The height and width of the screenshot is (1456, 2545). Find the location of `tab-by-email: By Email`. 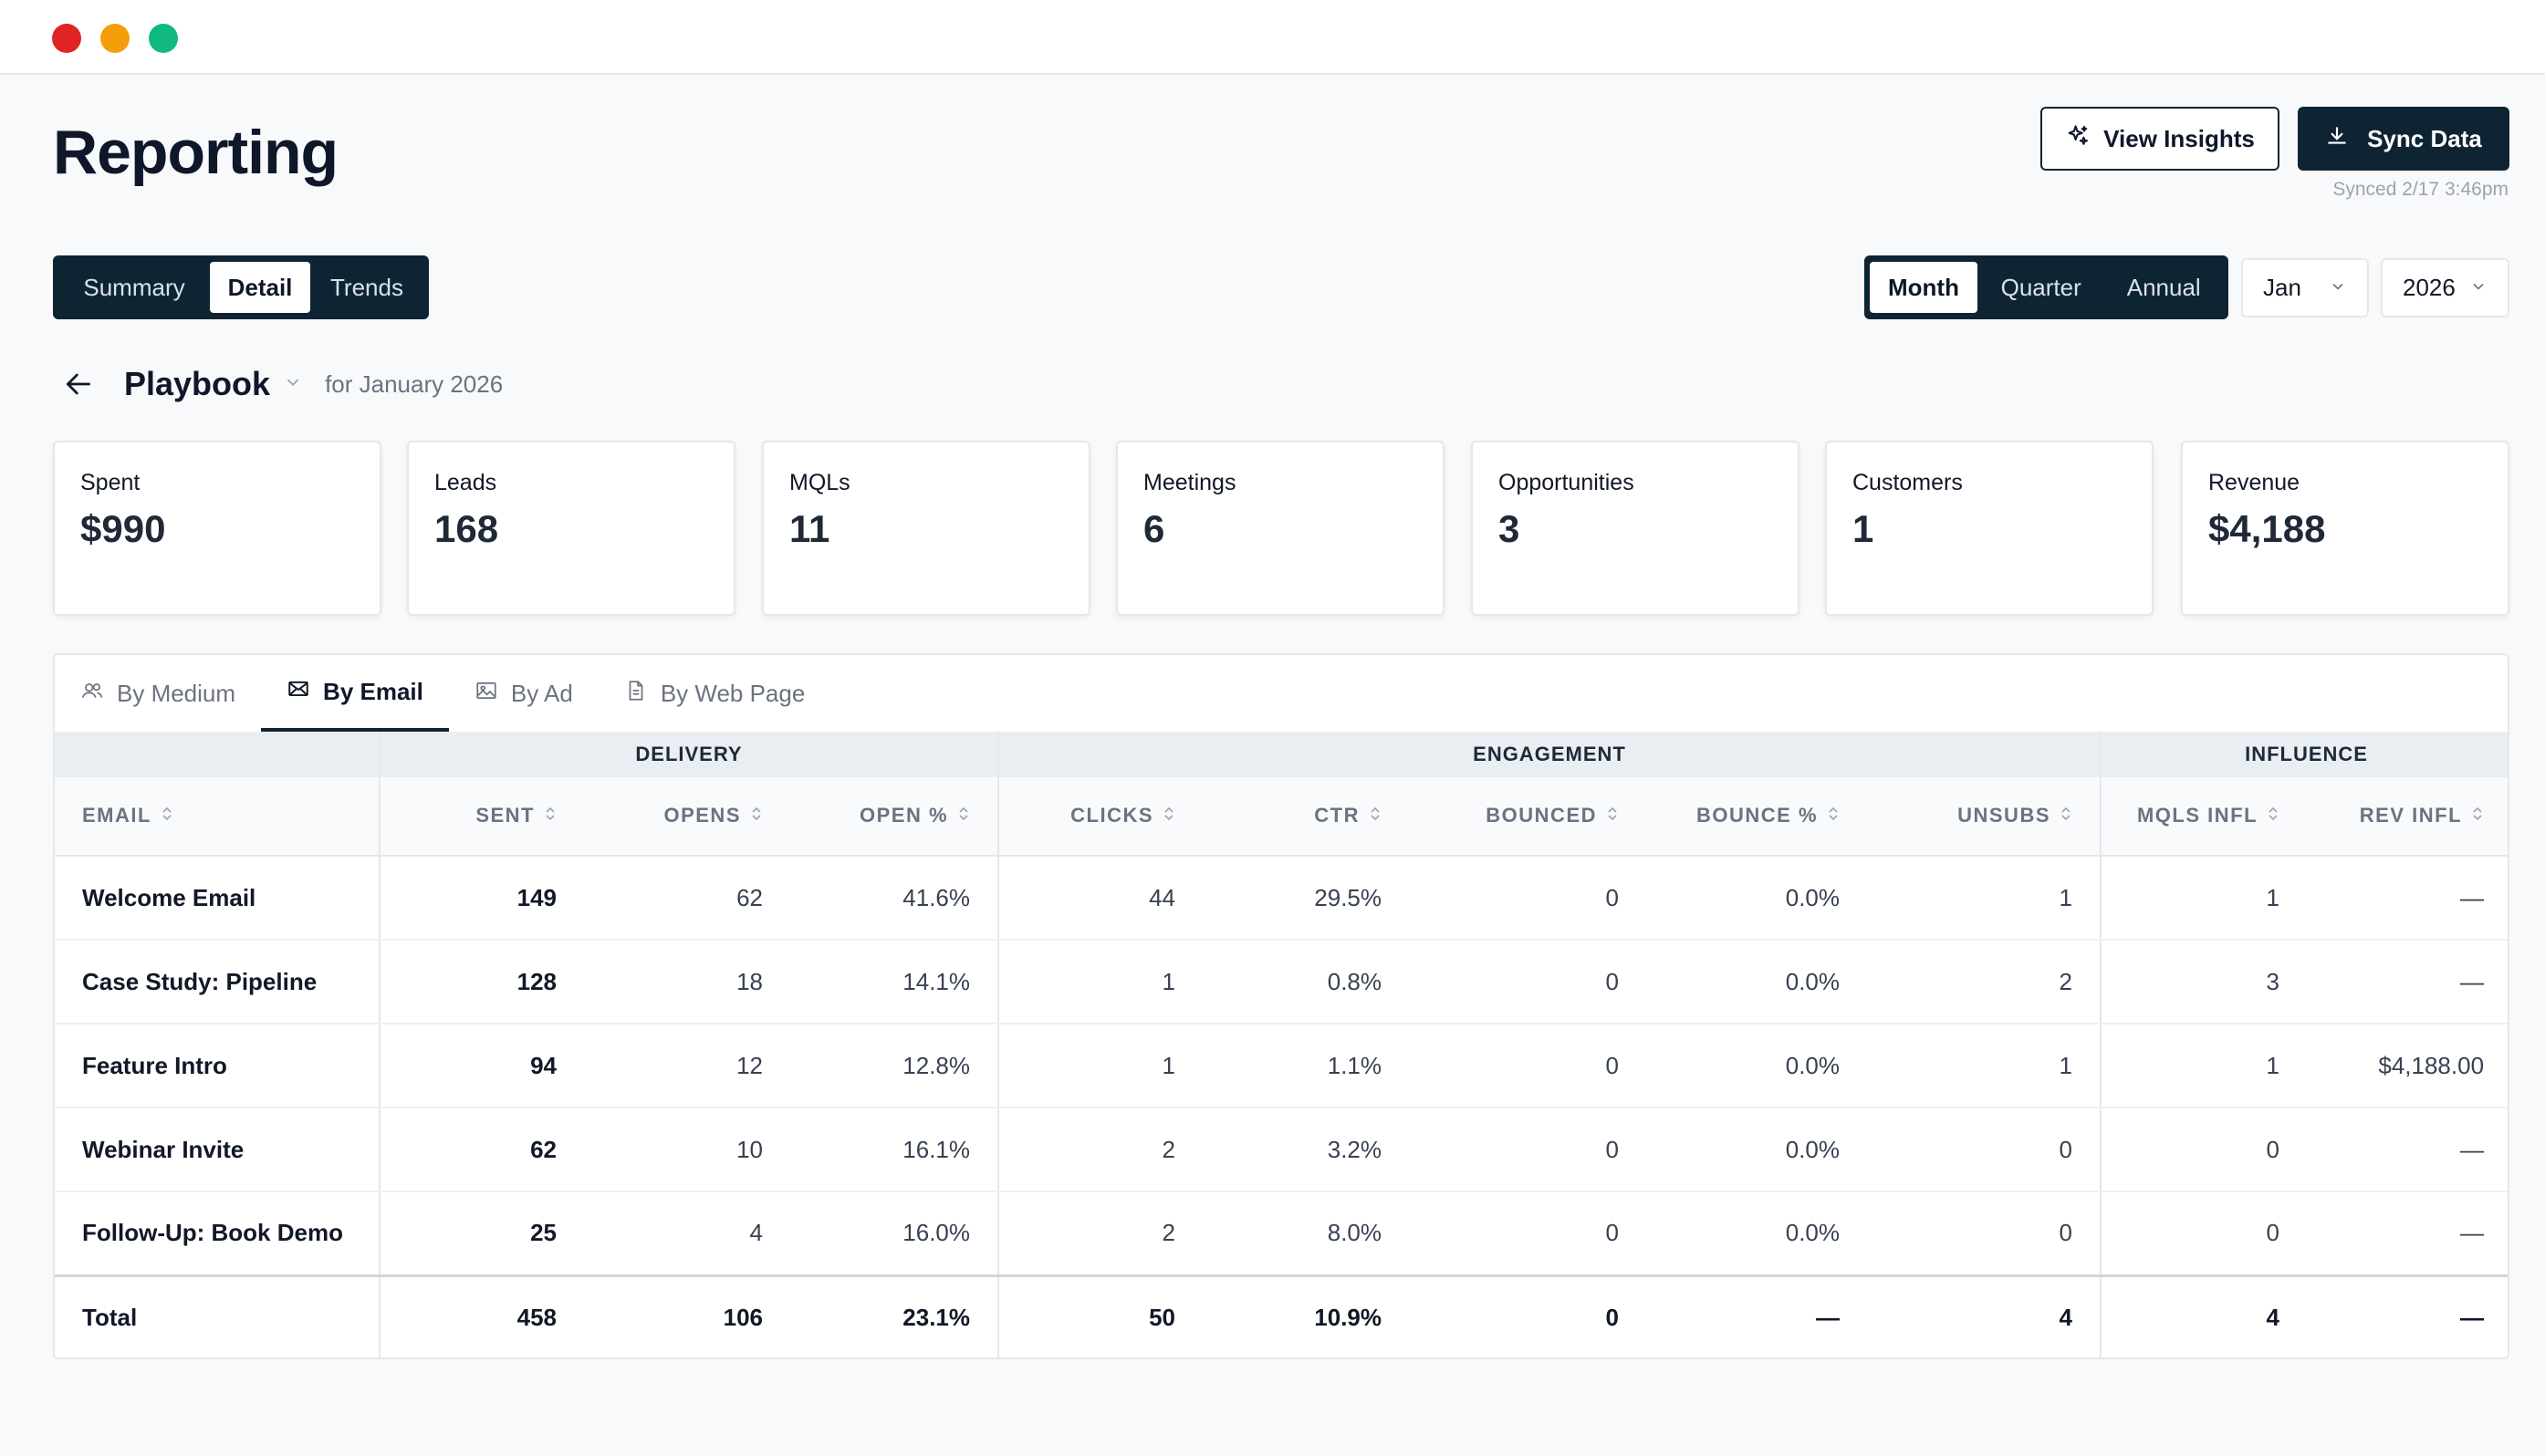

tab-by-email: By Email is located at coordinates (355, 693).